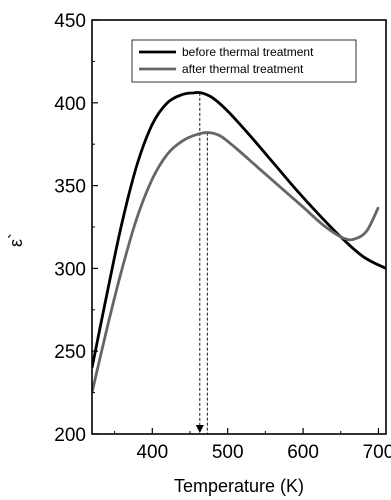  I want to click on y-tick-label-2: 300, so click(70, 269).